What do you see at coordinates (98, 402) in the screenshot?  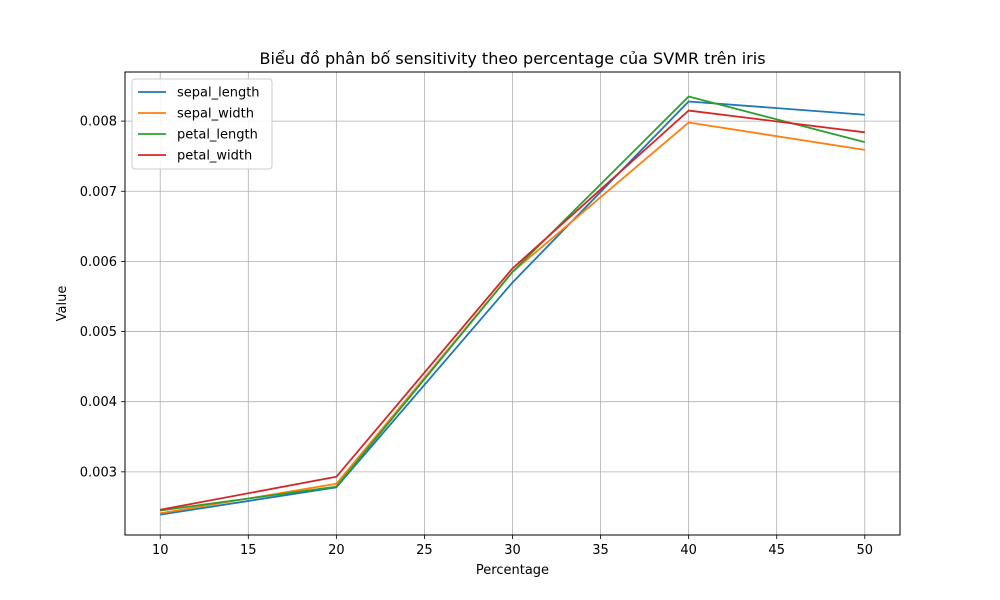 I see `y-tick-label: 0.004` at bounding box center [98, 402].